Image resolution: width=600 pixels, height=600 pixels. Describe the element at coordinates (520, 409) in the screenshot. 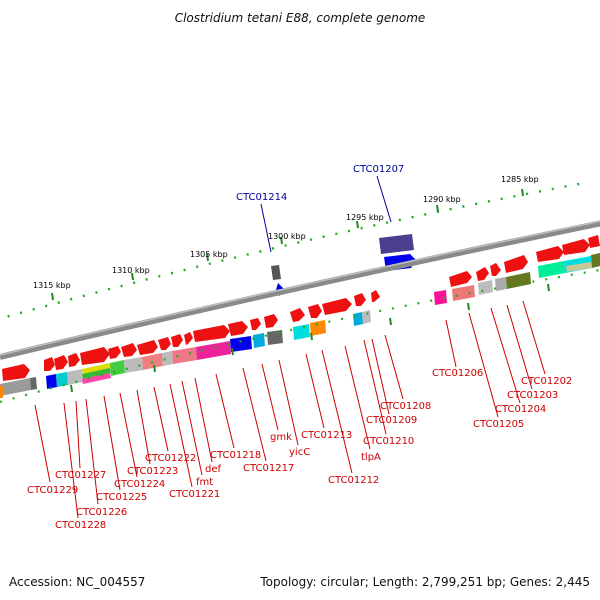

I see `gene-label-ctc01204: CTC01204` at that location.